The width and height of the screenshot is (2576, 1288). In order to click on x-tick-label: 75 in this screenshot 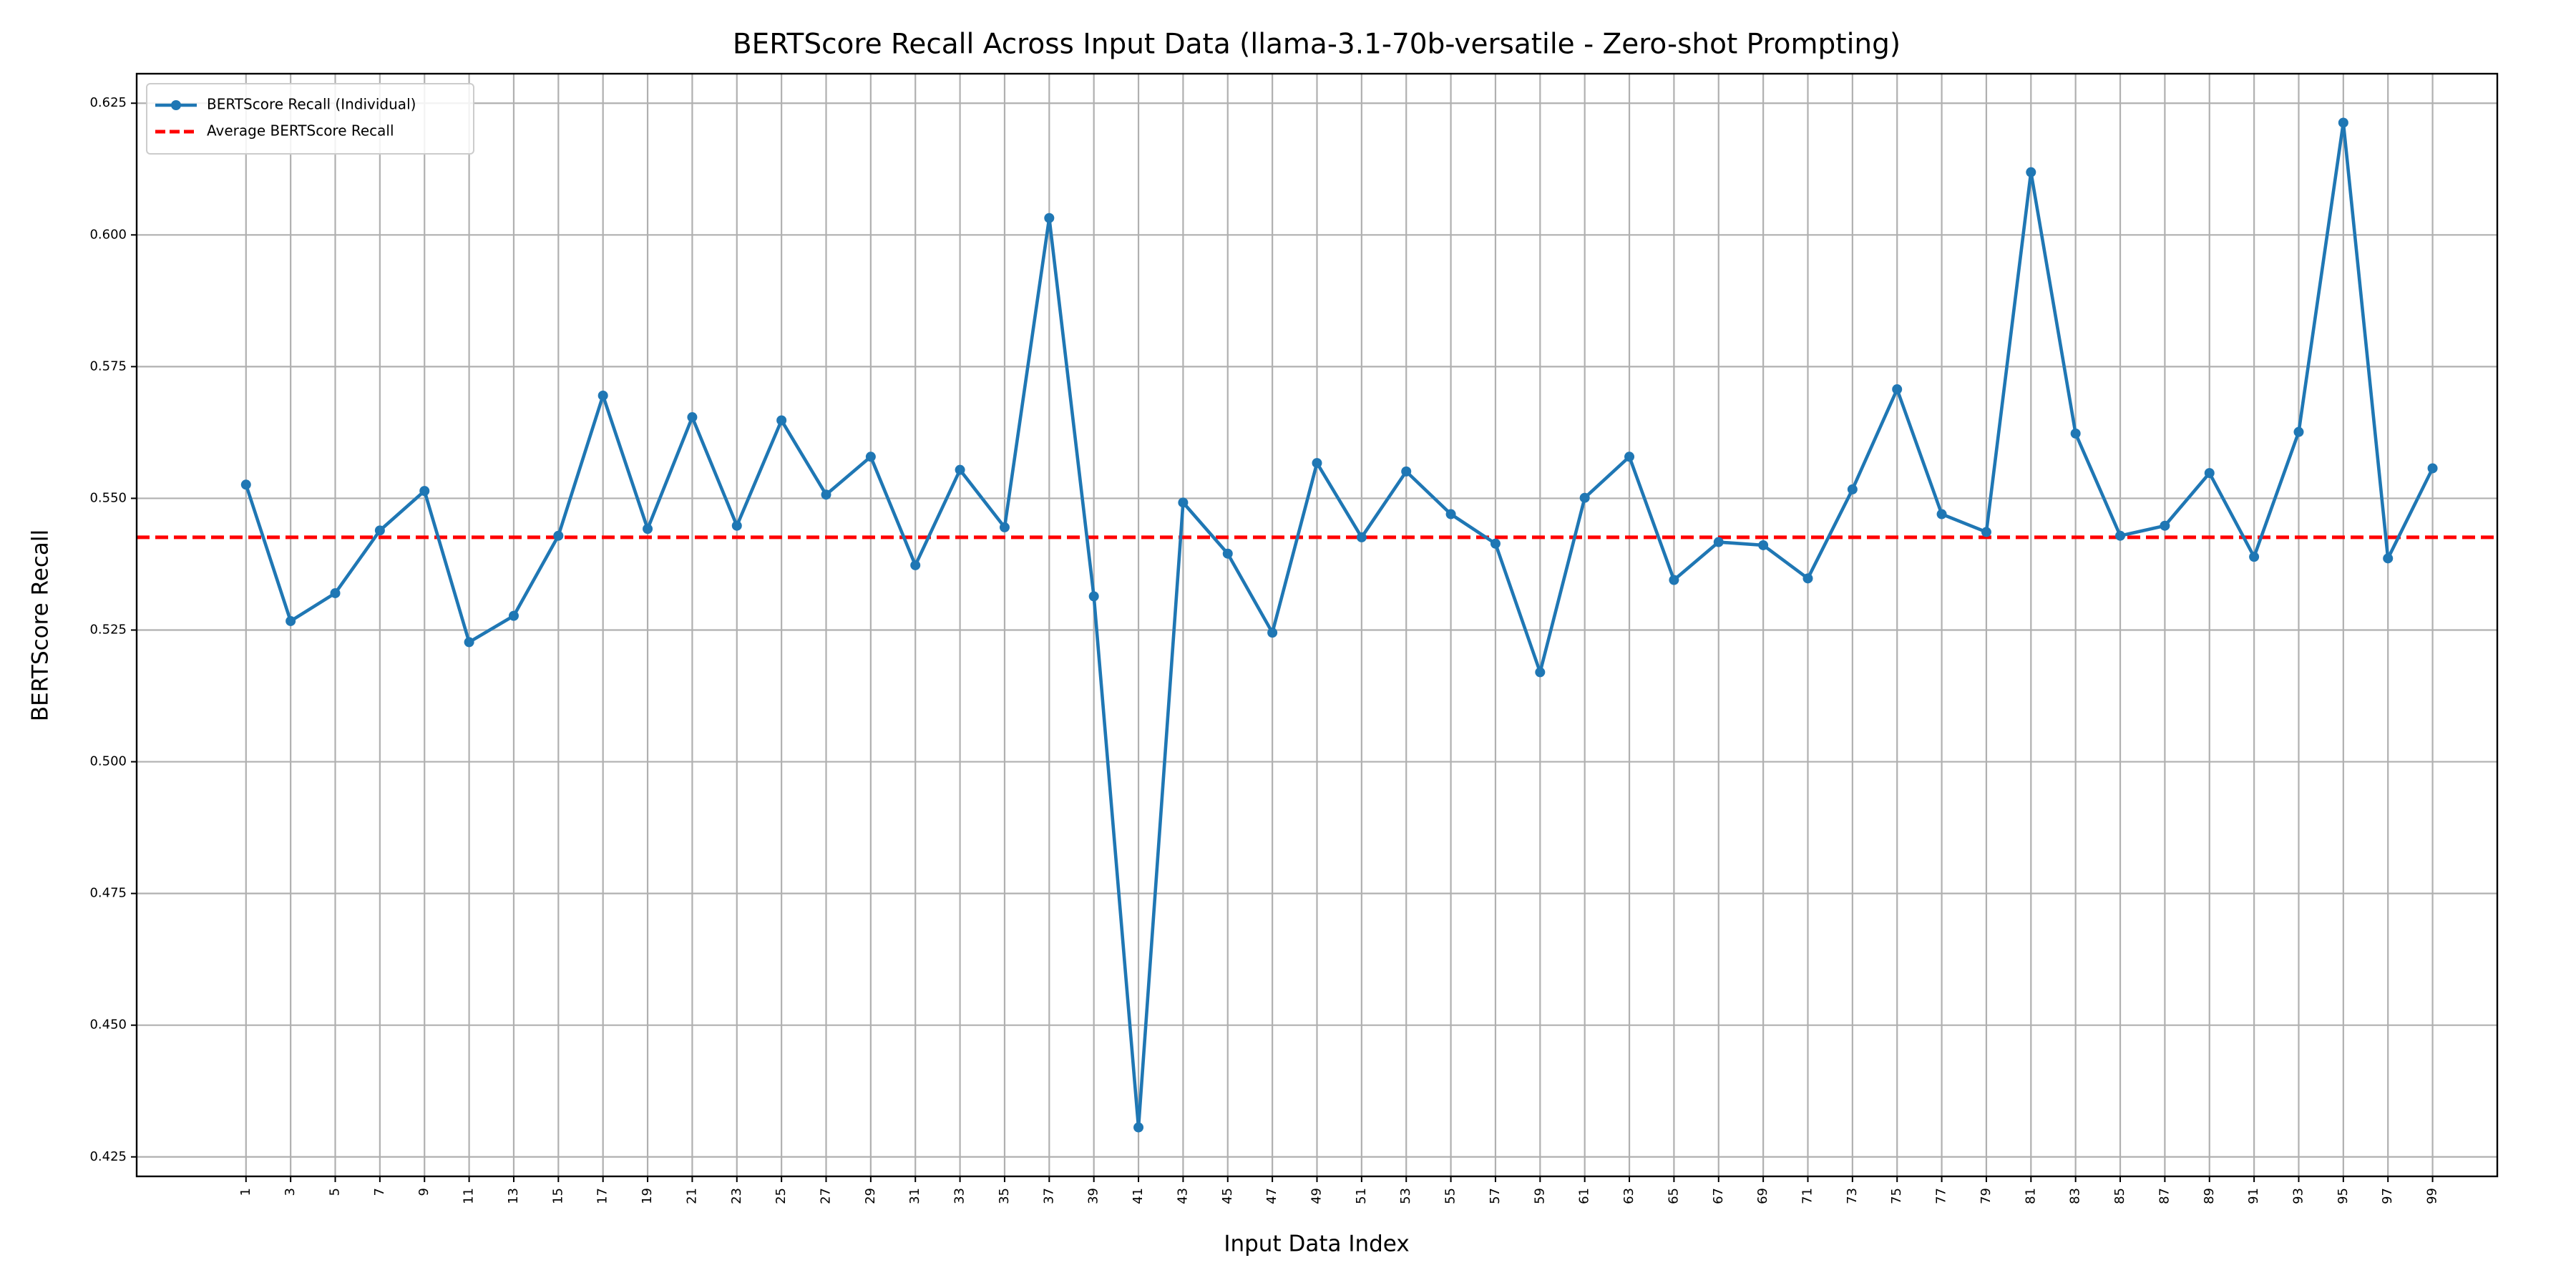, I will do `click(1896, 1196)`.